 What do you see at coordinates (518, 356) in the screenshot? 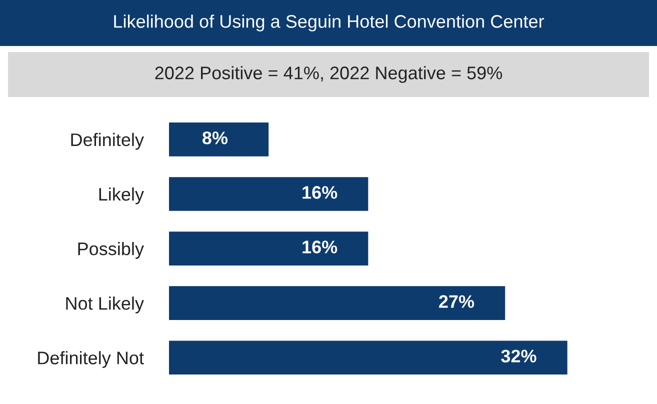
I see `data-label: 32%` at bounding box center [518, 356].